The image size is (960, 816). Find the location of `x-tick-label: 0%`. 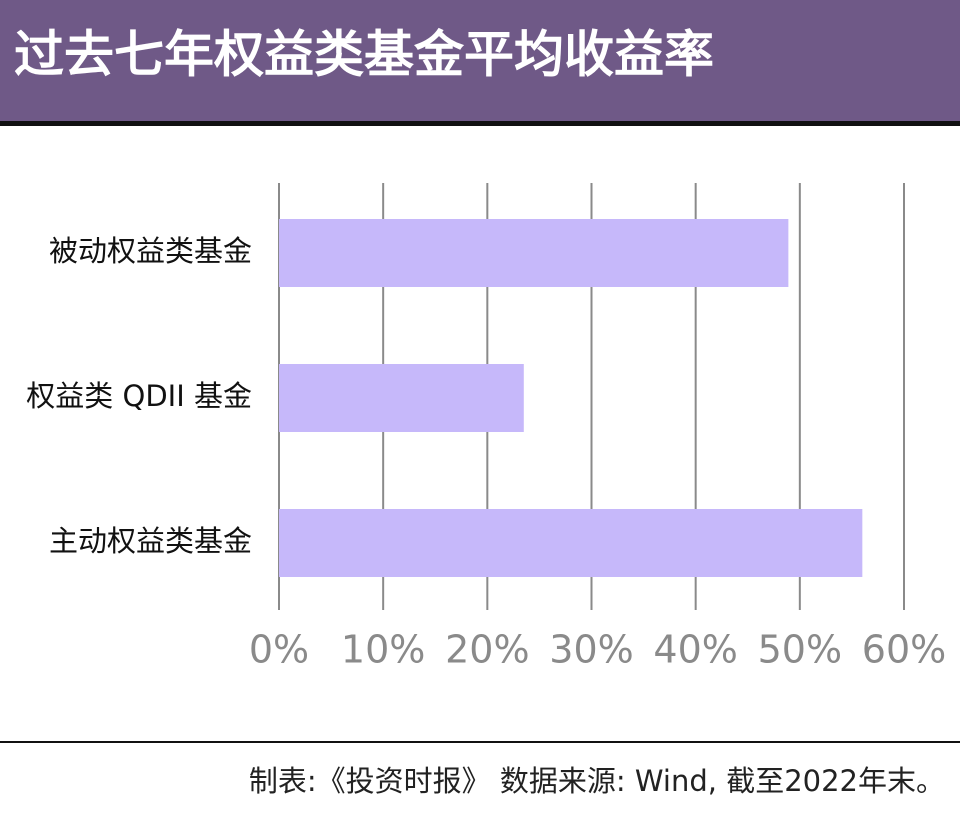

x-tick-label: 0% is located at coordinates (279, 650).